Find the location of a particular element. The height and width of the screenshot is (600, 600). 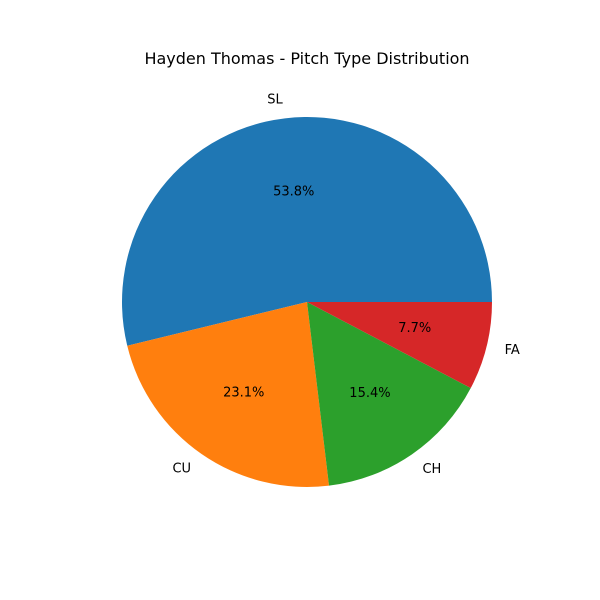

slice-label-fa: FA is located at coordinates (512, 350).